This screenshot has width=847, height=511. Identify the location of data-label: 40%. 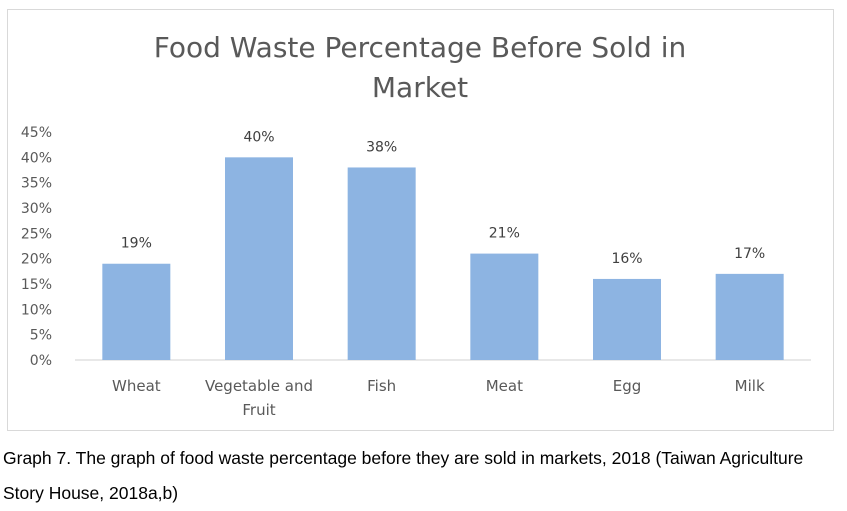
(258, 137).